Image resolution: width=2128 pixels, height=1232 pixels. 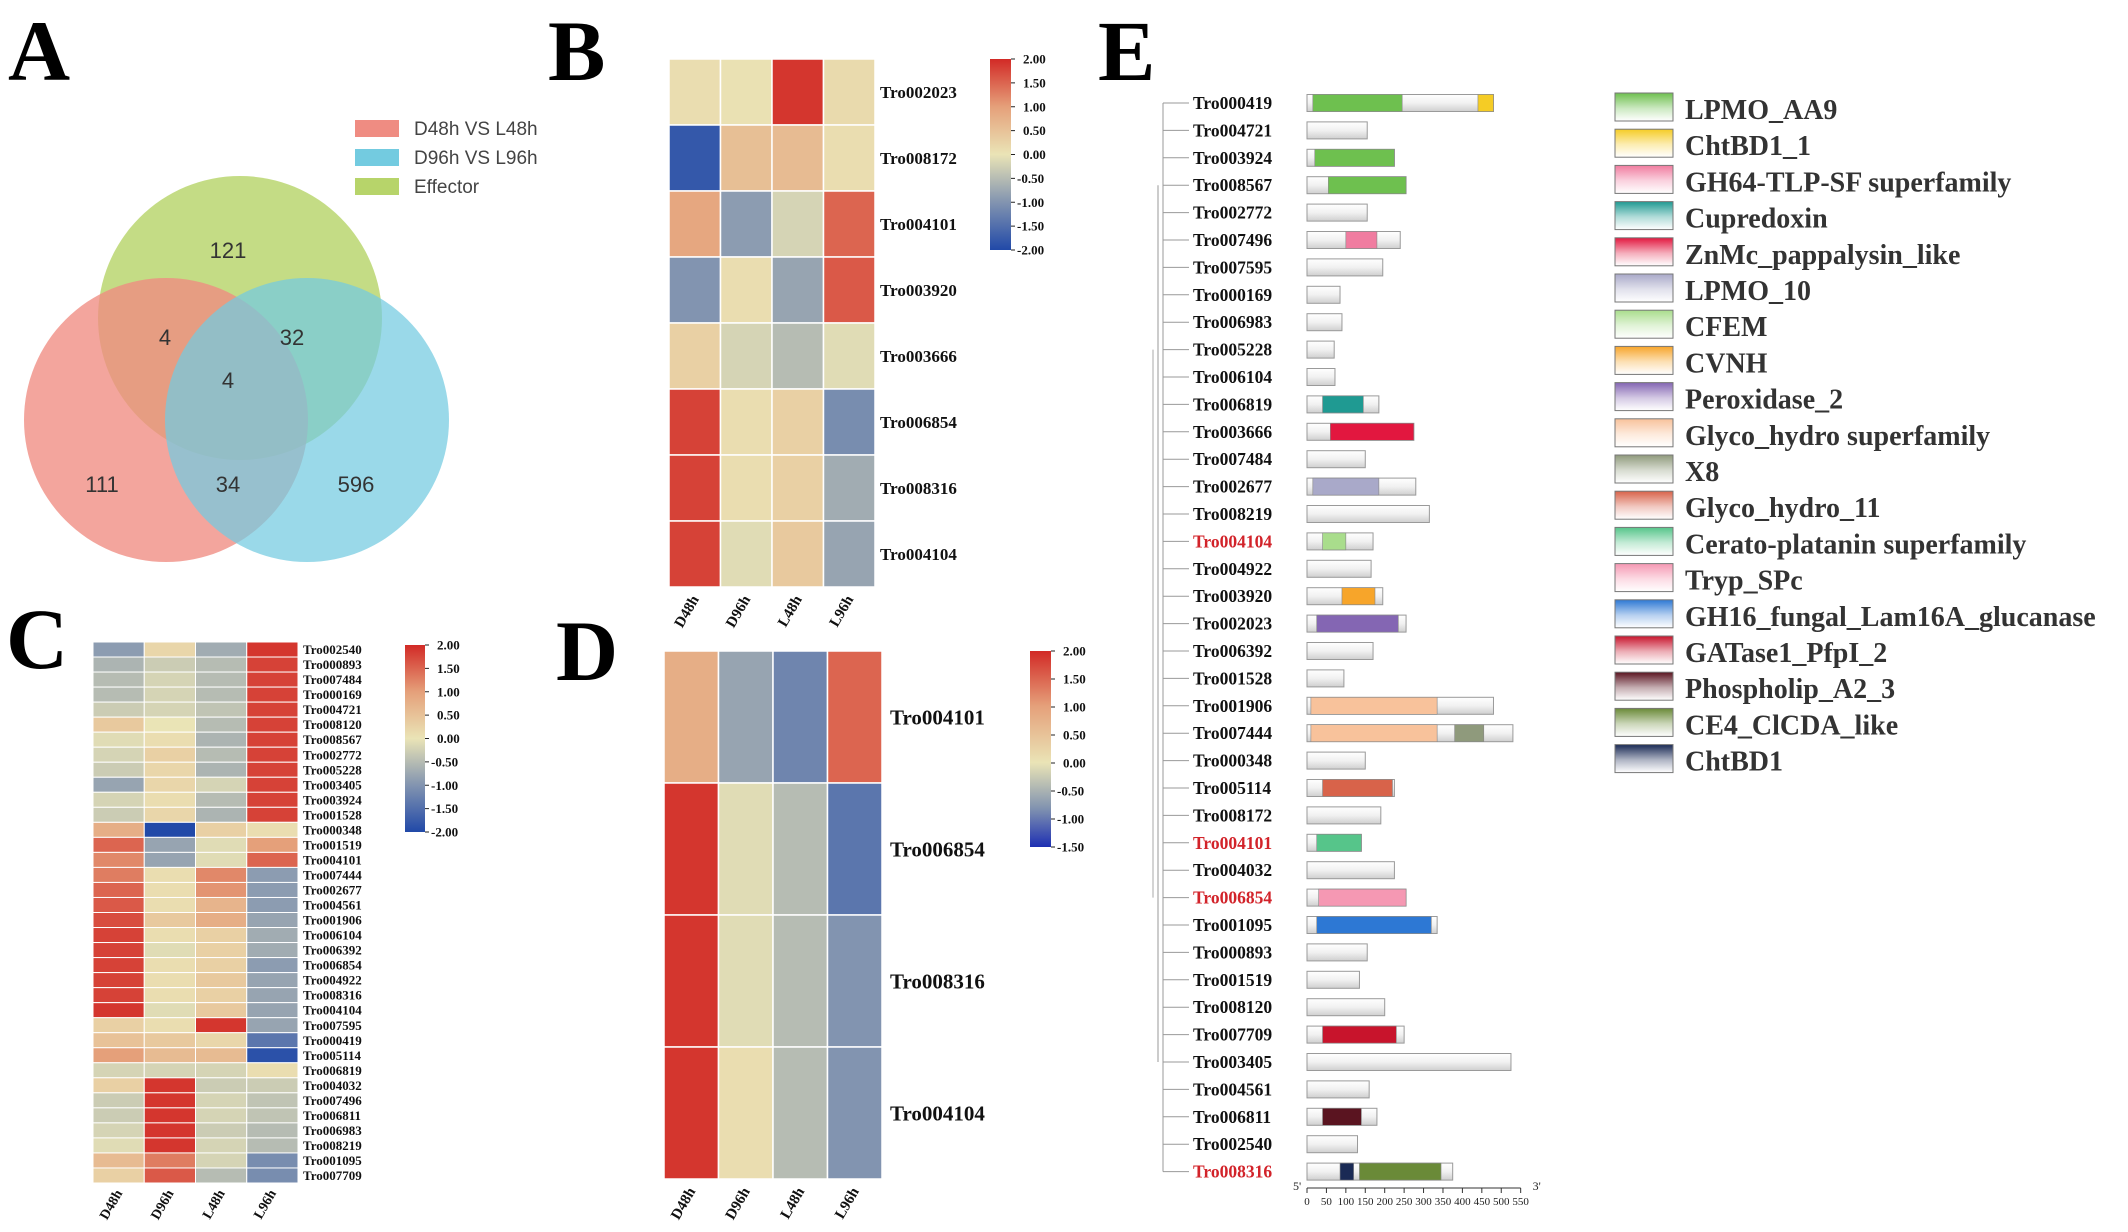 What do you see at coordinates (332, 814) in the screenshot?
I see `heatmap-row-label: Tro001528` at bounding box center [332, 814].